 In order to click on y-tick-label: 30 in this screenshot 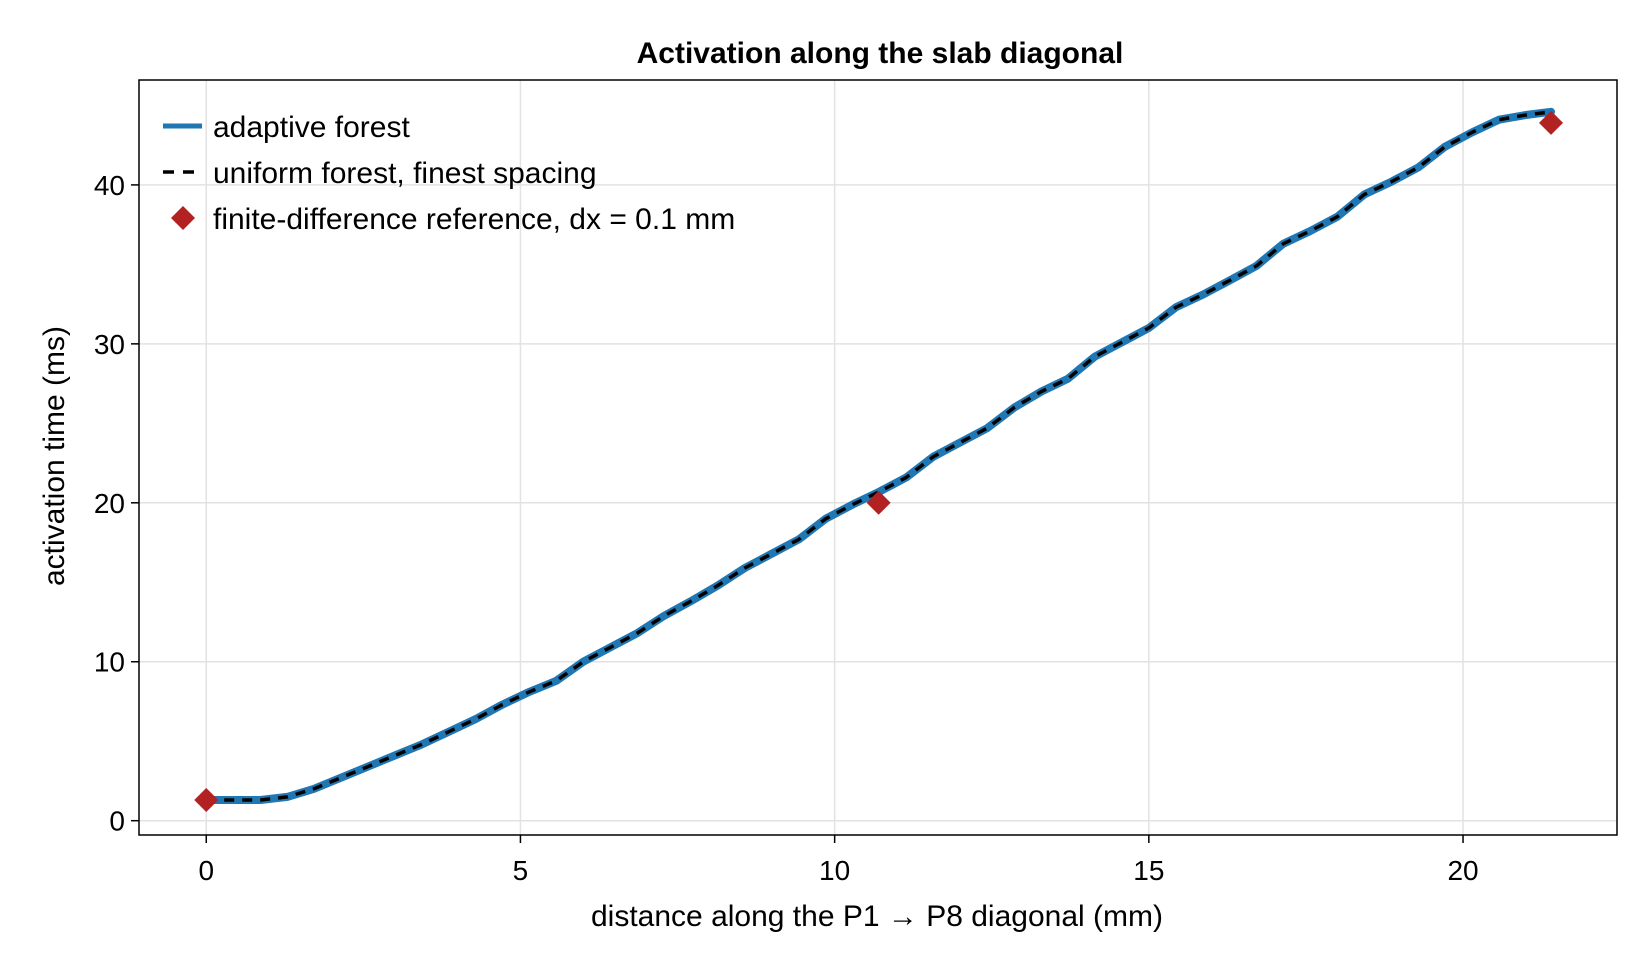, I will do `click(109, 344)`.